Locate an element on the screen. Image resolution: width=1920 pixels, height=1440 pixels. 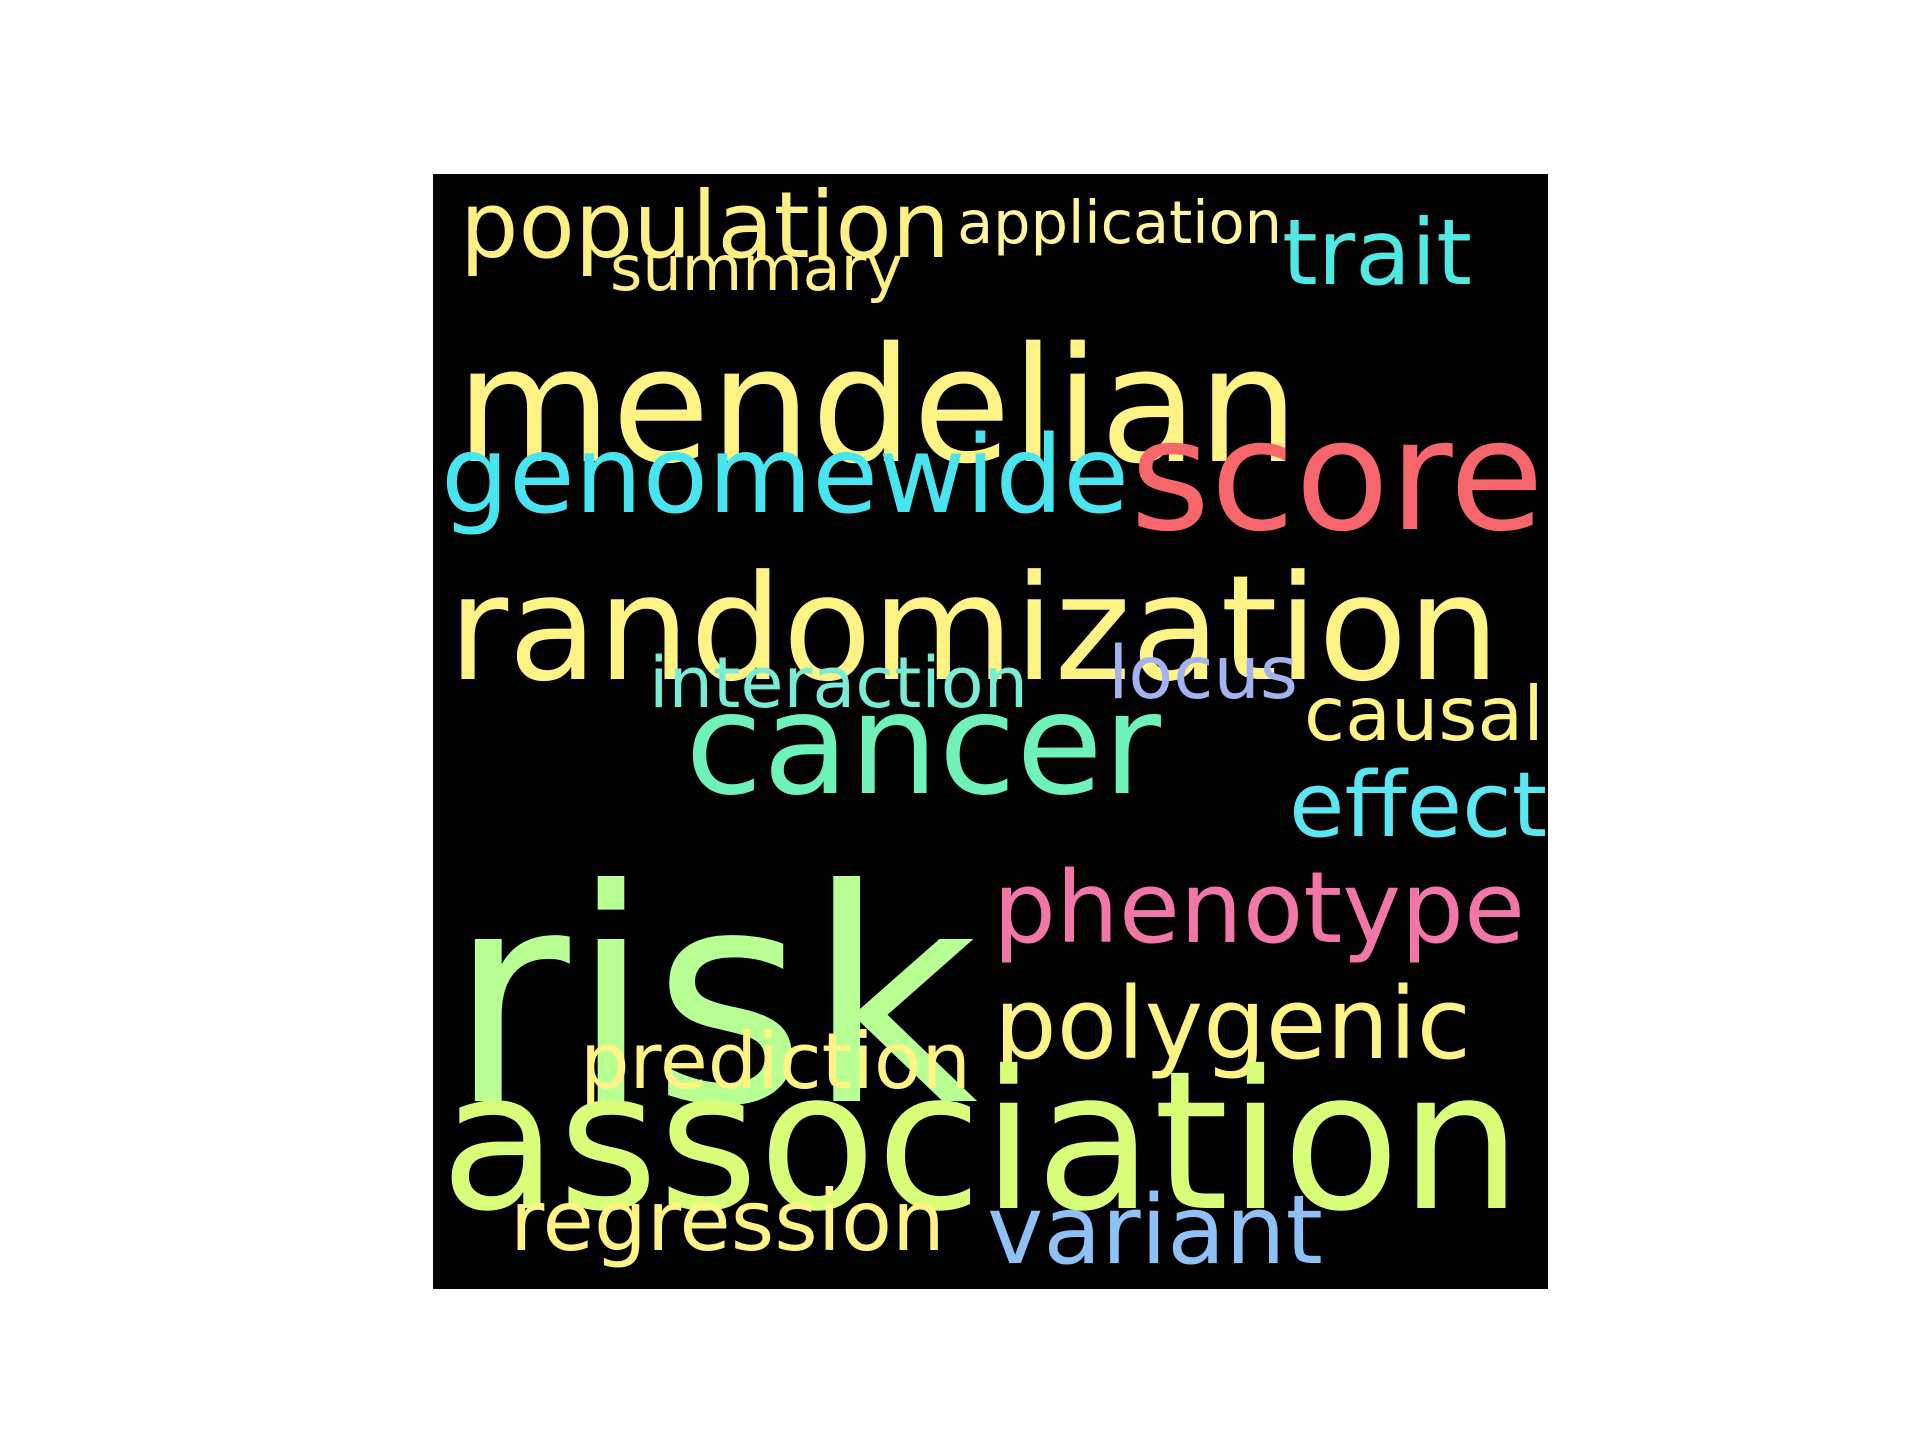
word-cancer: cancer is located at coordinates (923, 744).